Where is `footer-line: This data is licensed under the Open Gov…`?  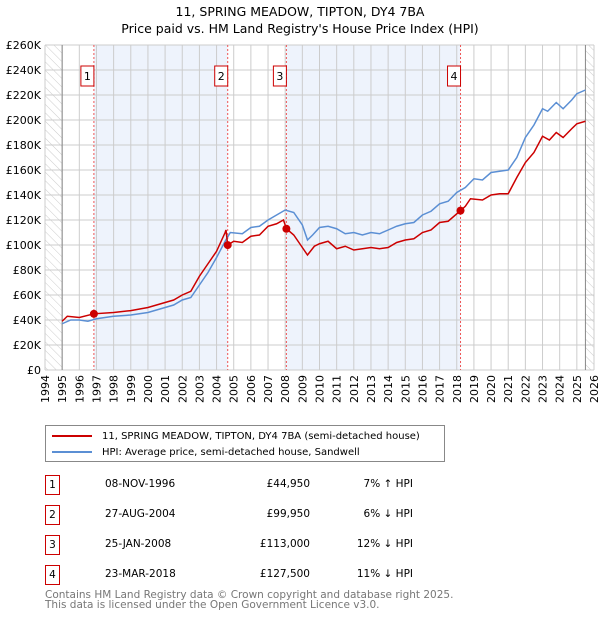 footer-line: This data is licensed under the Open Gov… is located at coordinates (212, 605).